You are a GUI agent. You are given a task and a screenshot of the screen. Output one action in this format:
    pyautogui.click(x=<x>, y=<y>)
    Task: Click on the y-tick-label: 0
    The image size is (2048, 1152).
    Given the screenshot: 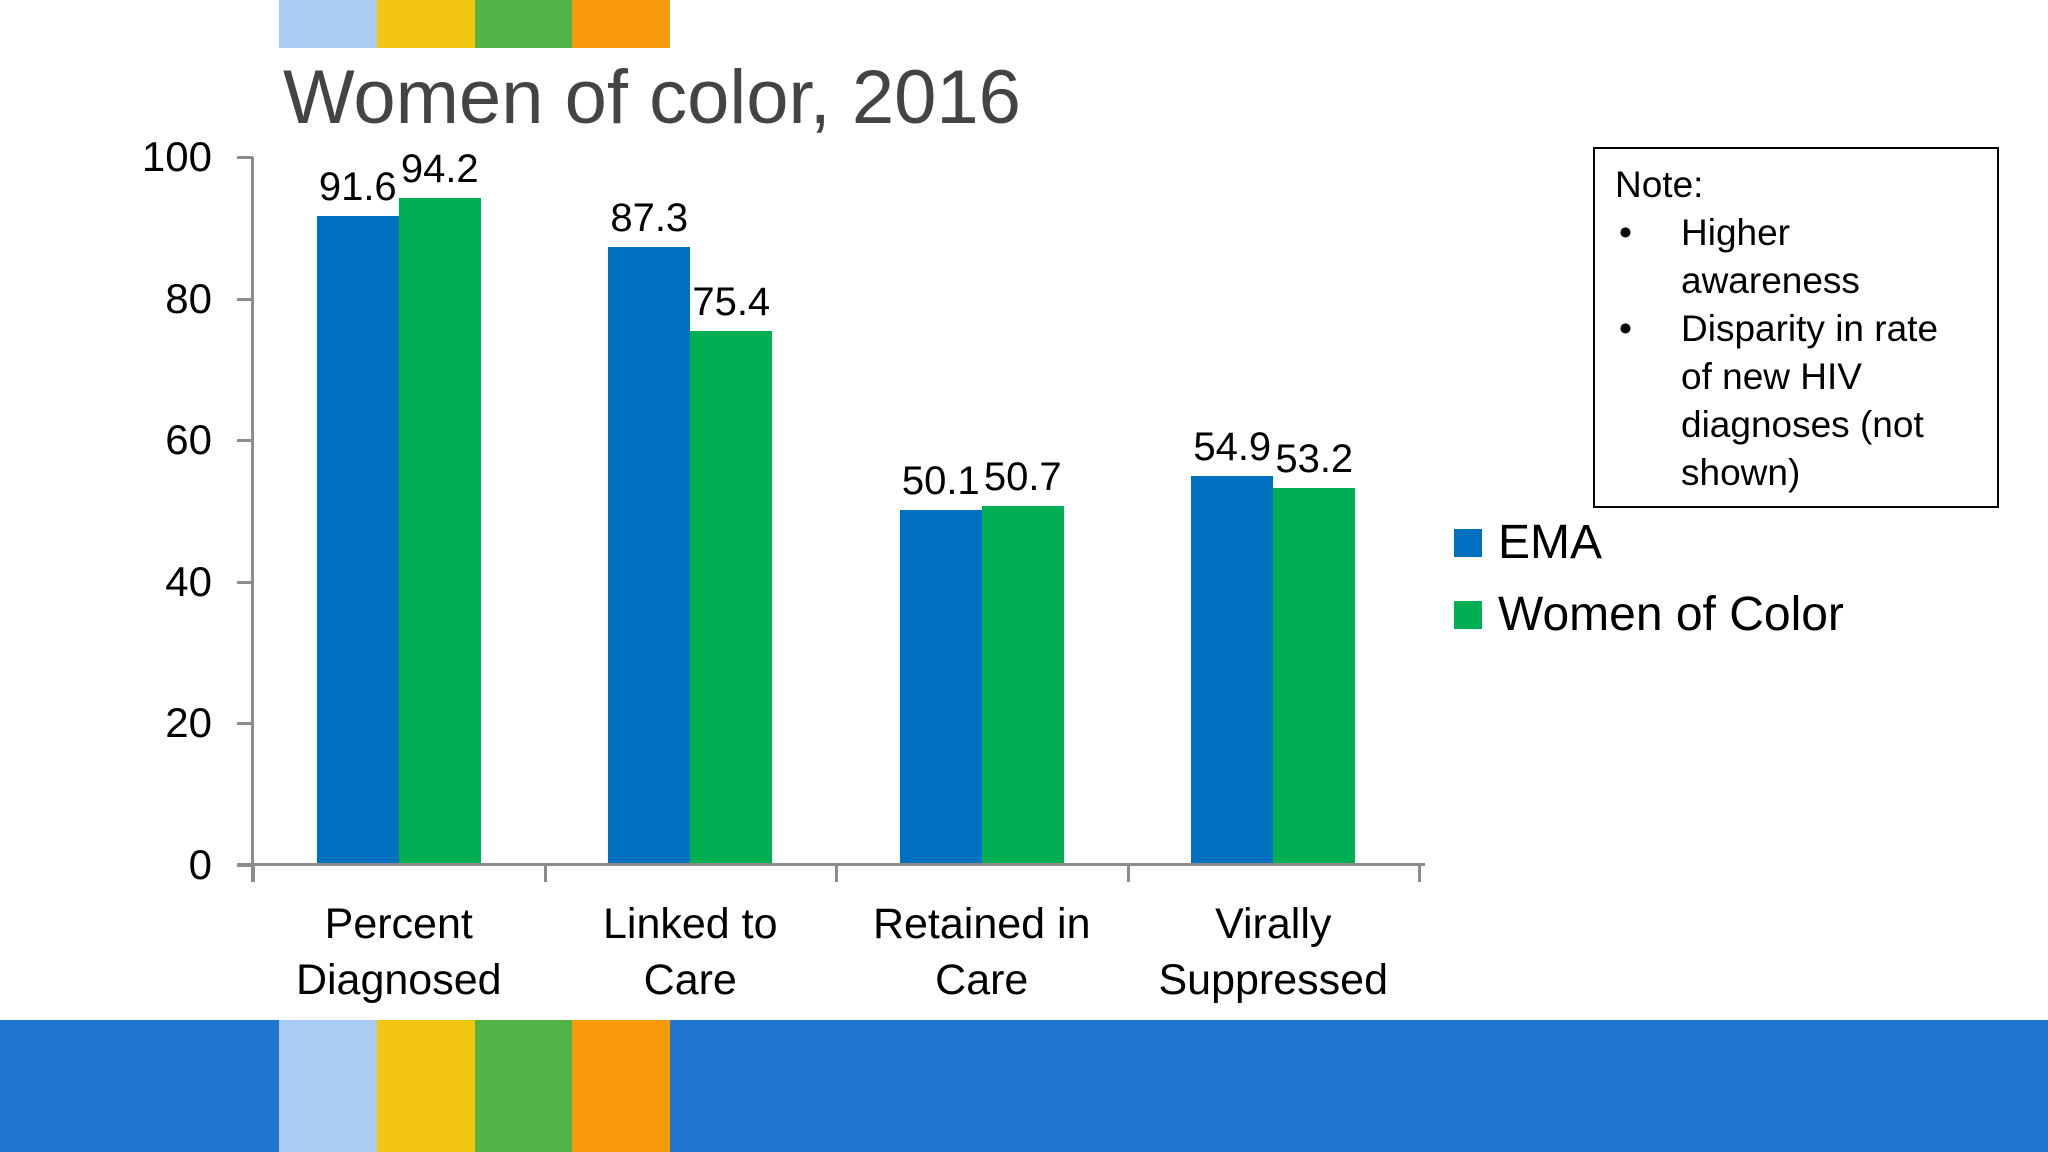 What is the action you would take?
    pyautogui.click(x=200, y=864)
    